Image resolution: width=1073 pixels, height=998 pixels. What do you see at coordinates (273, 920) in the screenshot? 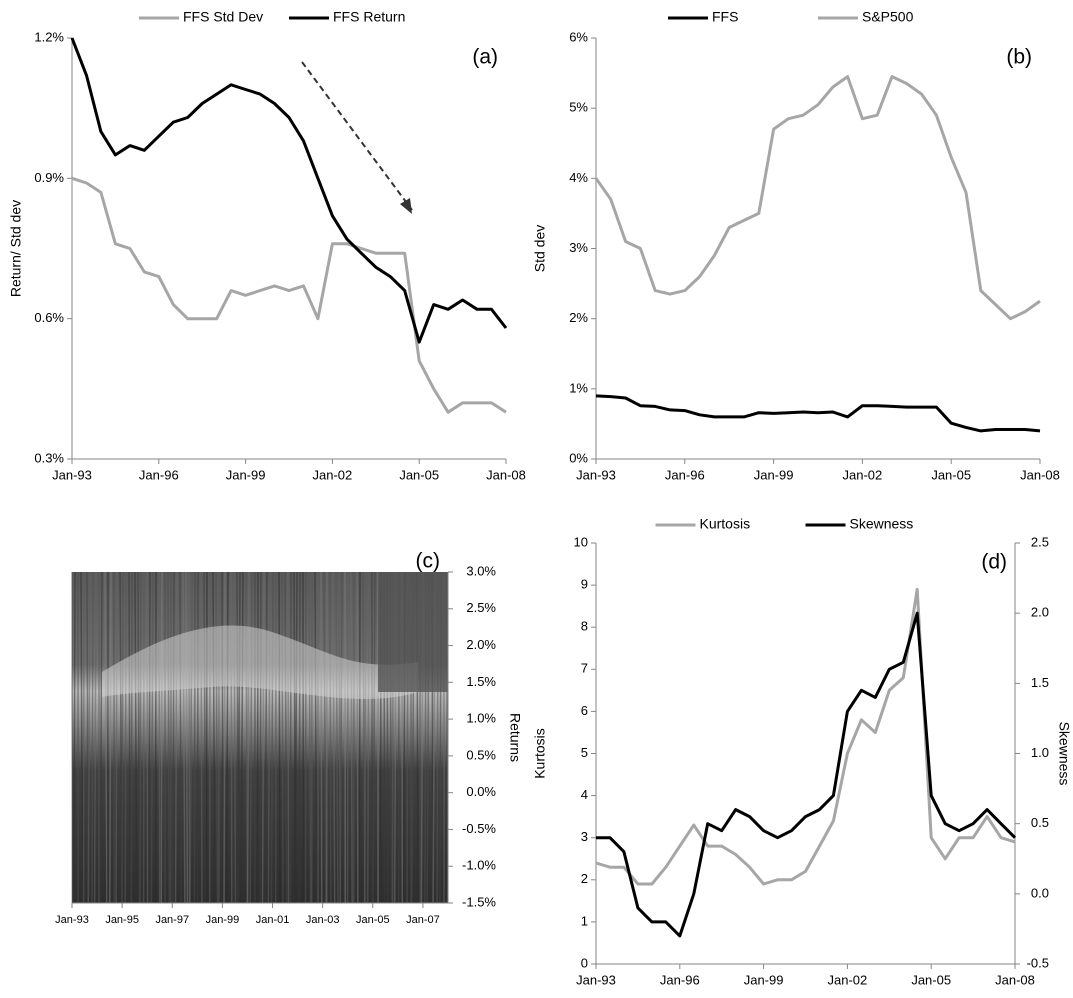
I see `x-tick-label: Jan-01` at bounding box center [273, 920].